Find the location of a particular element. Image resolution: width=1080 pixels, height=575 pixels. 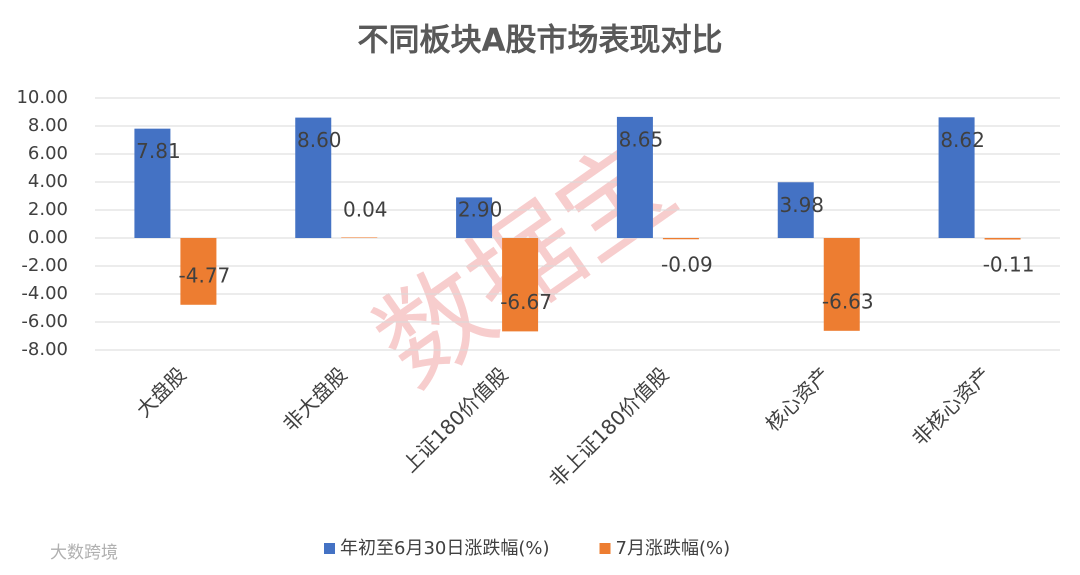

data-label: 7.81 is located at coordinates (158, 151).